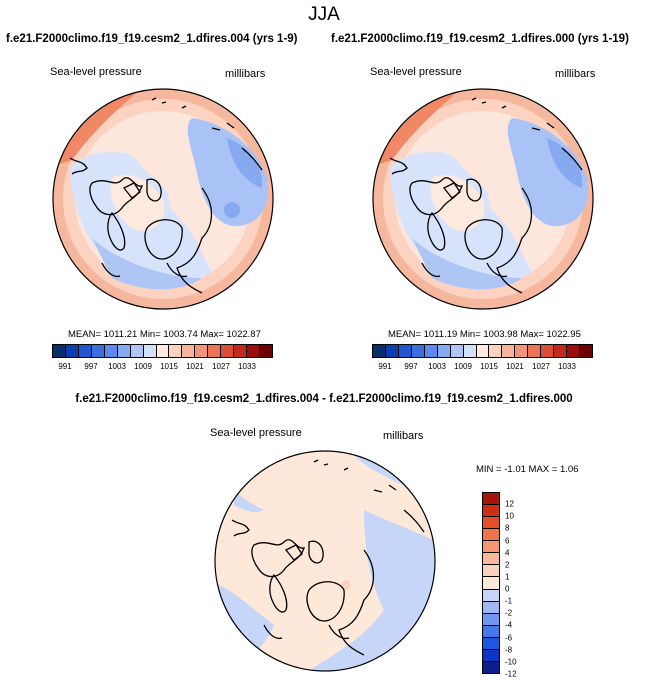 The width and height of the screenshot is (648, 683). Describe the element at coordinates (507, 553) in the screenshot. I see `colorbar-tick-label: 4` at that location.